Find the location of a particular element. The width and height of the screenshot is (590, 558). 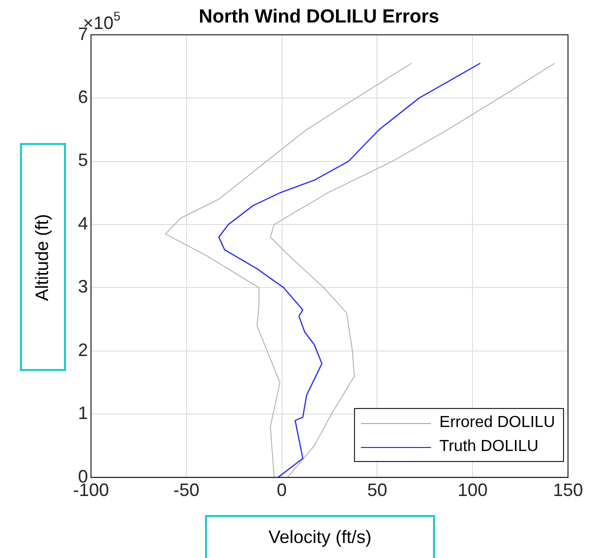

y-axis-title: Altitude (ft) is located at coordinates (43, 257).